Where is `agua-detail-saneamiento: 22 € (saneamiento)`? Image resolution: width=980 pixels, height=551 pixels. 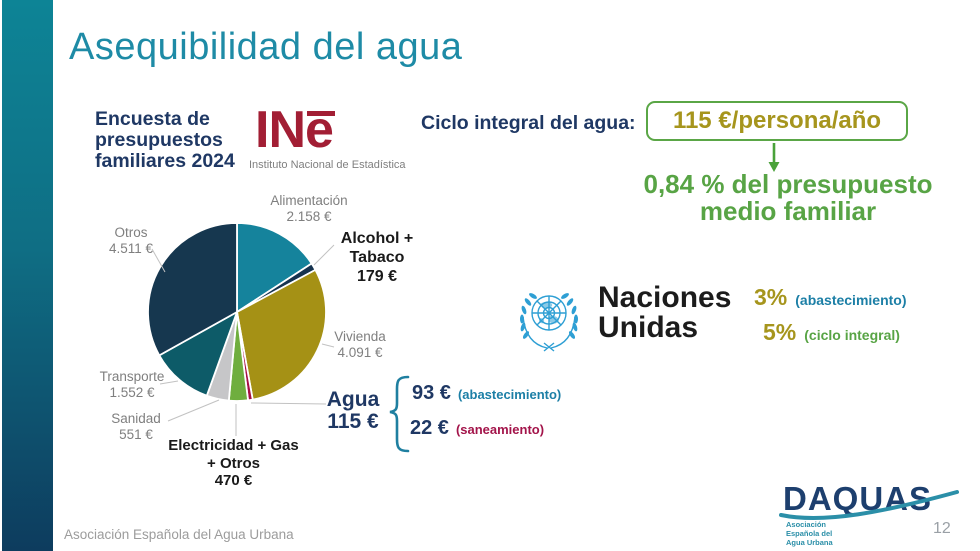 agua-detail-saneamiento: 22 € (saneamiento) is located at coordinates (477, 428).